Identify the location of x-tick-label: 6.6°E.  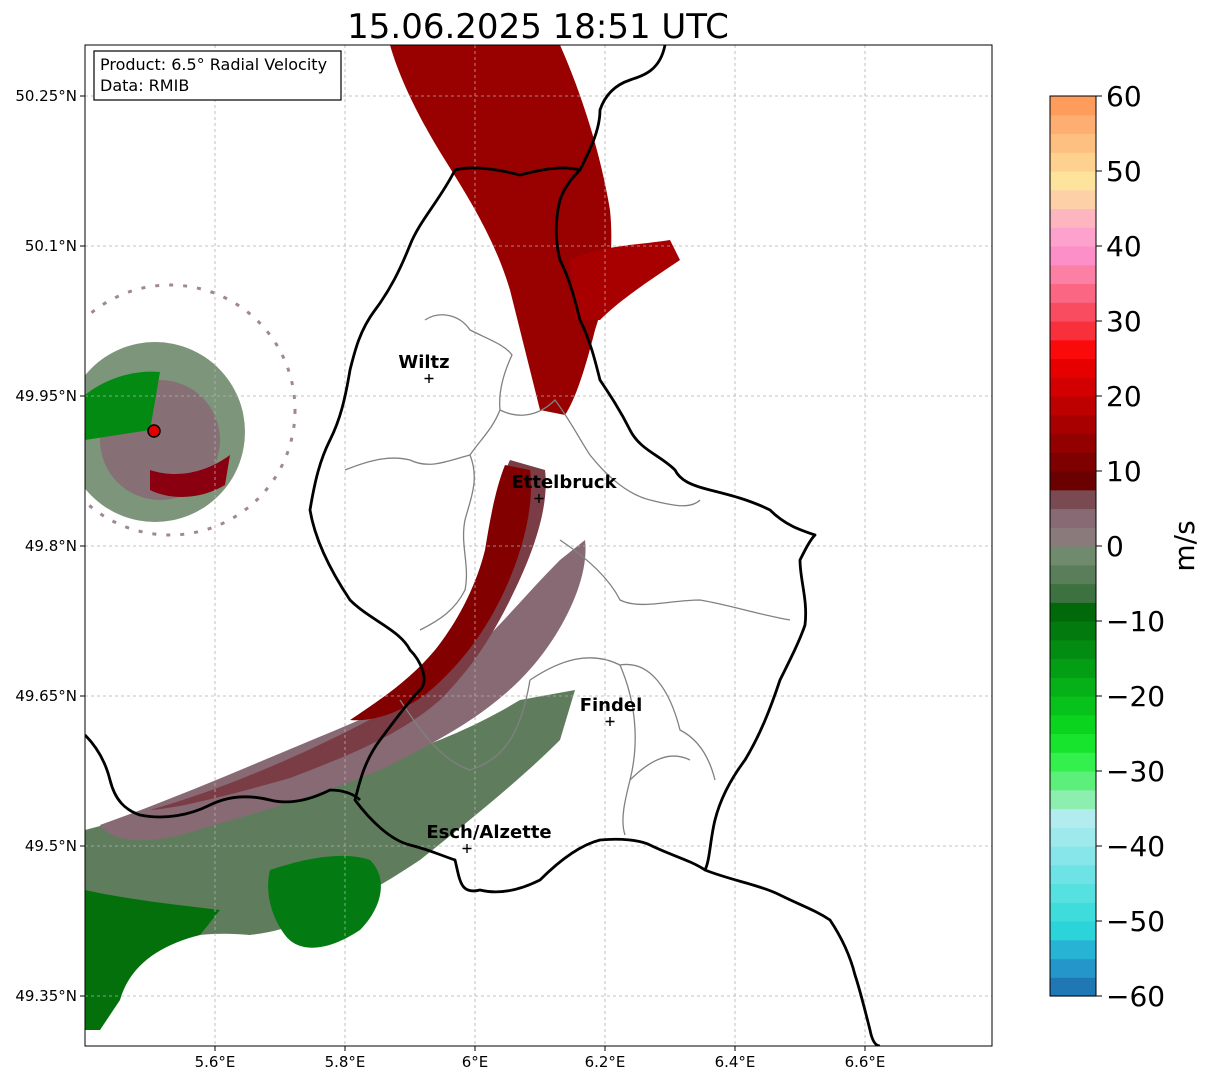
(865, 1062).